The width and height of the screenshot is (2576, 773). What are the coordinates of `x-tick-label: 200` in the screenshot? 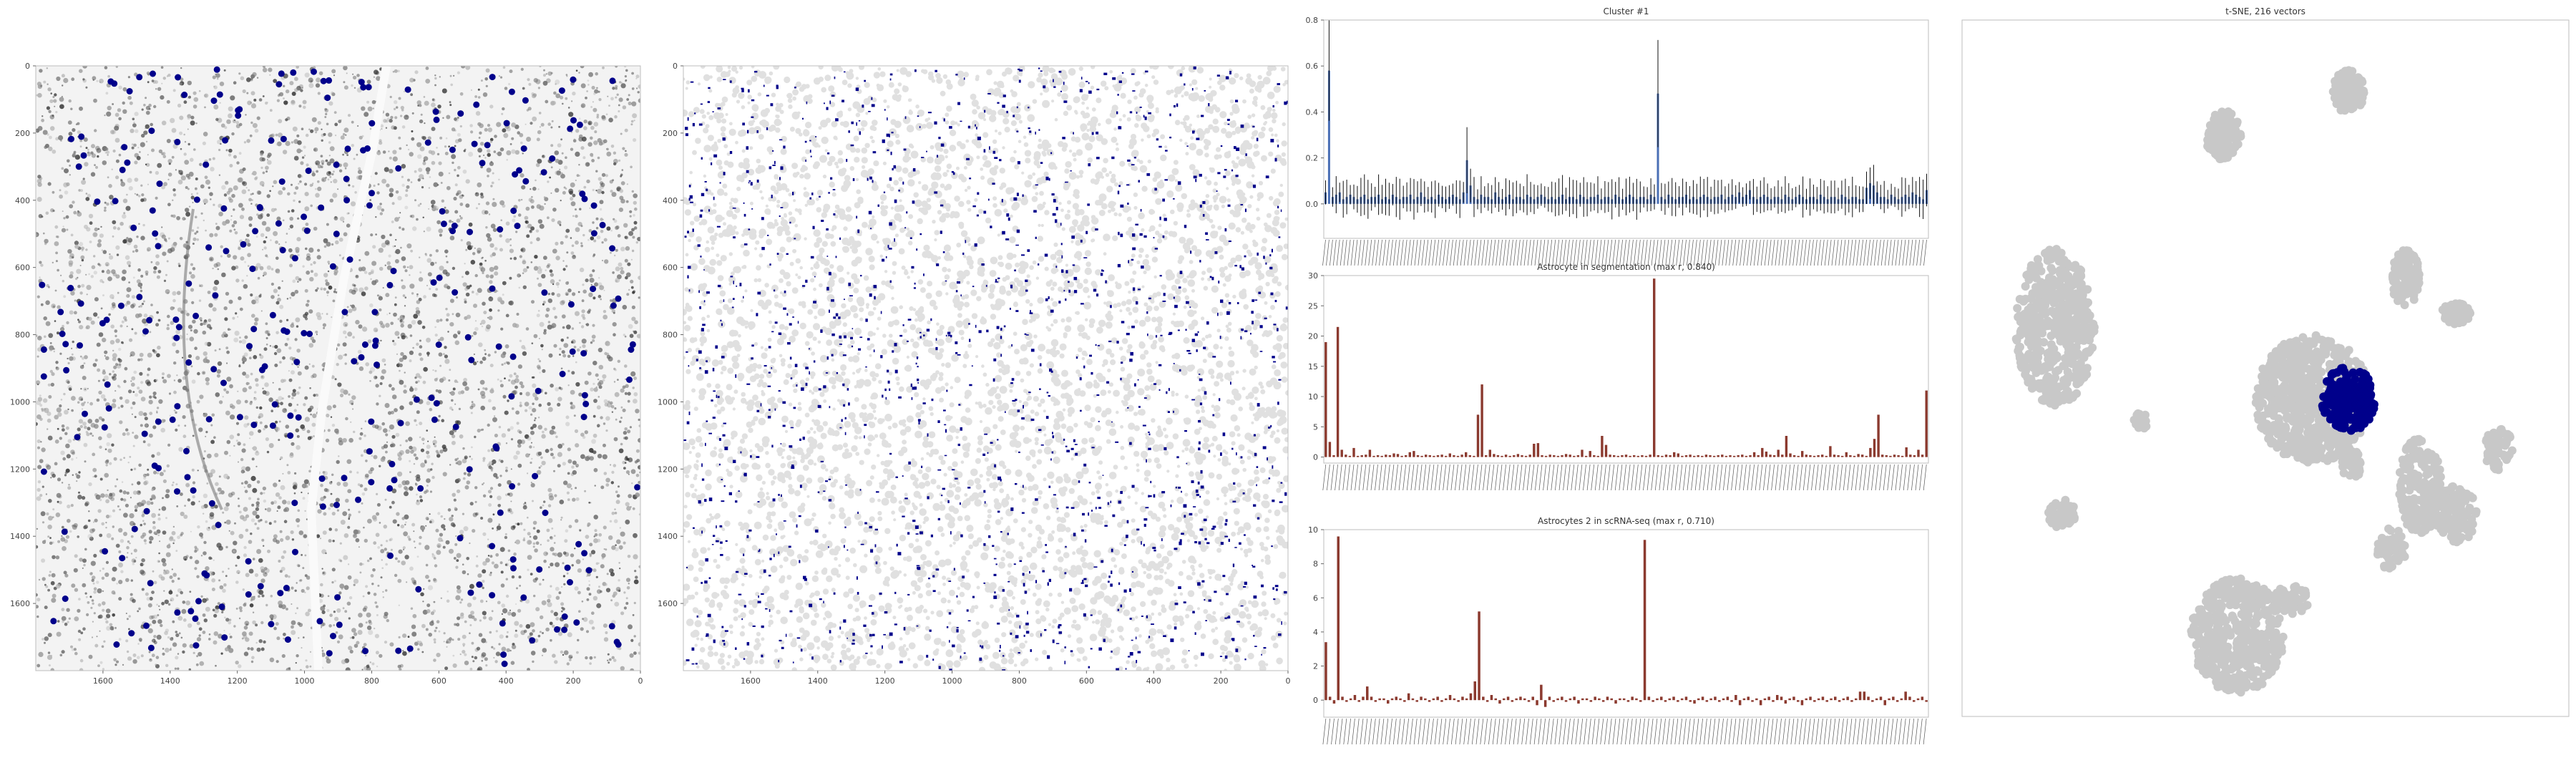 It's located at (1221, 681).